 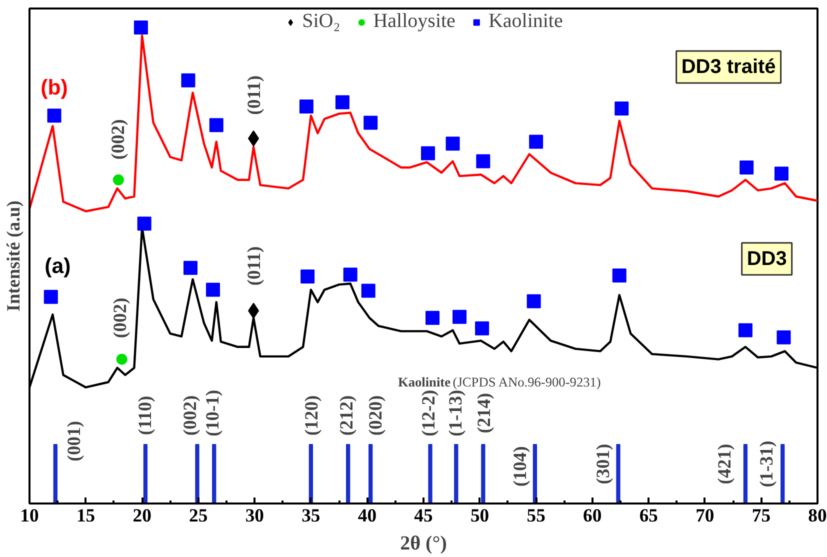 I want to click on annotation: (110), so click(x=145, y=416).